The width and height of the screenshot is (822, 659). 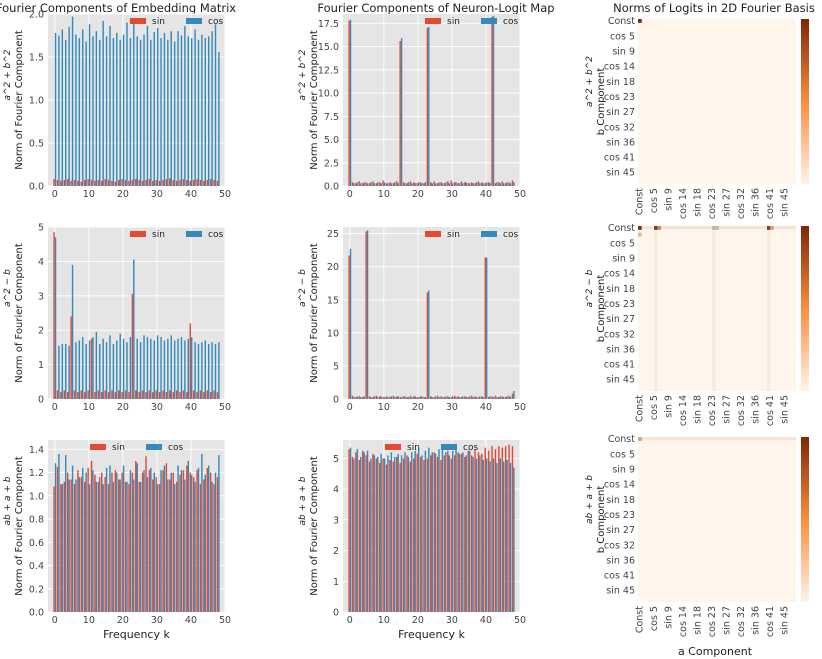 What do you see at coordinates (136, 634) in the screenshot?
I see `x-axis-label: Frequency k` at bounding box center [136, 634].